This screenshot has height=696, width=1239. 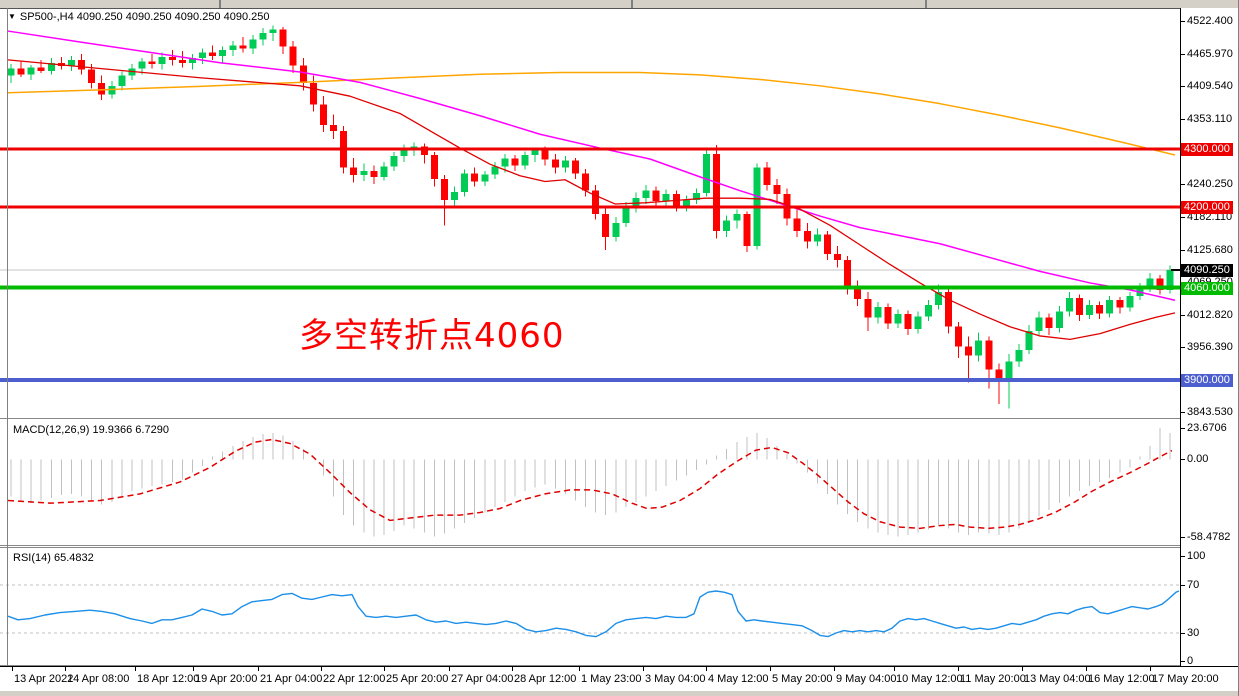 I want to click on price-tick-label: 30, so click(x=1190, y=633).